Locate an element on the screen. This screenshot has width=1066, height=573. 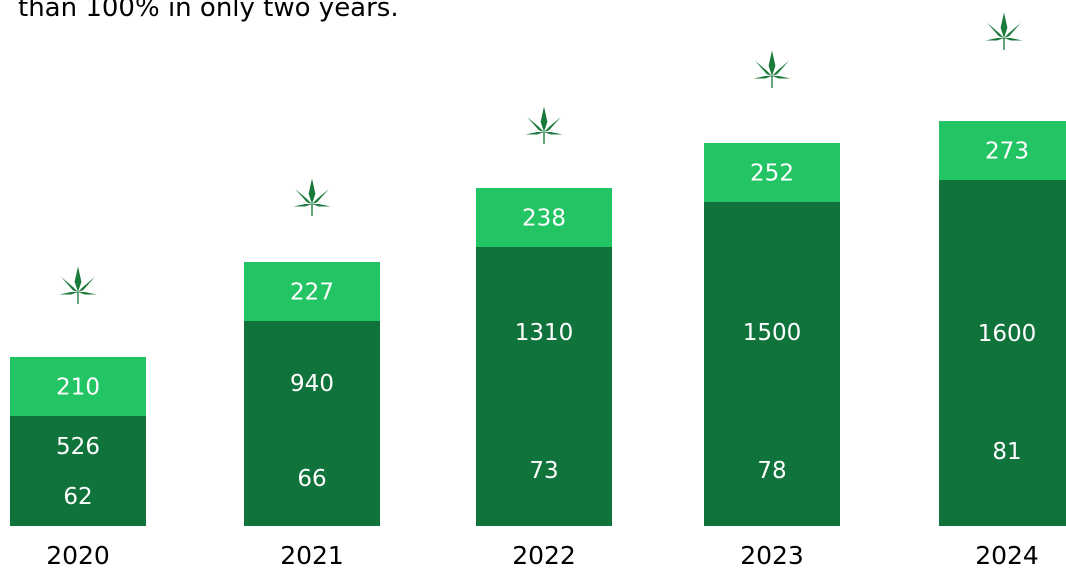
bar-group-2022: 238 1310 73 is located at coordinates (544, 357).